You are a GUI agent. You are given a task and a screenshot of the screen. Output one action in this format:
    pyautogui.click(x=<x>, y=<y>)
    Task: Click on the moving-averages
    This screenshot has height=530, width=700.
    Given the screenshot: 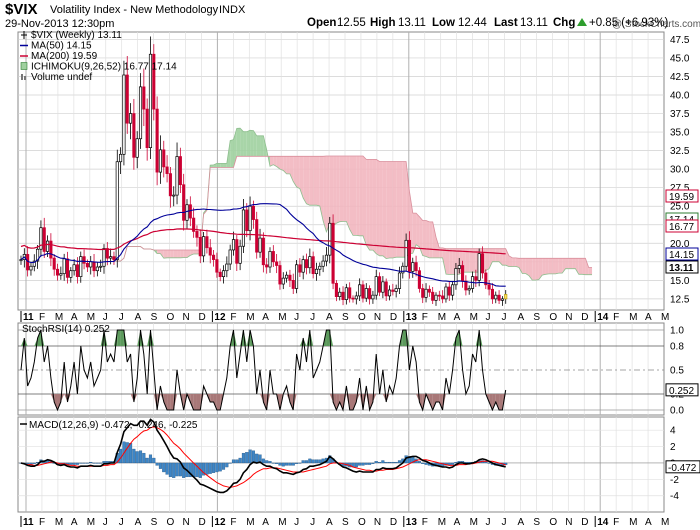 What is the action you would take?
    pyautogui.click(x=263, y=245)
    